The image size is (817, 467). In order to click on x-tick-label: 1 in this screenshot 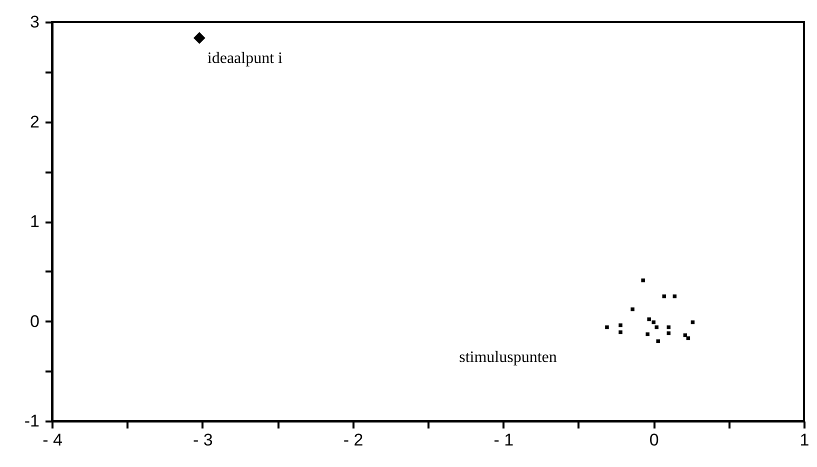, I will do `click(805, 440)`.